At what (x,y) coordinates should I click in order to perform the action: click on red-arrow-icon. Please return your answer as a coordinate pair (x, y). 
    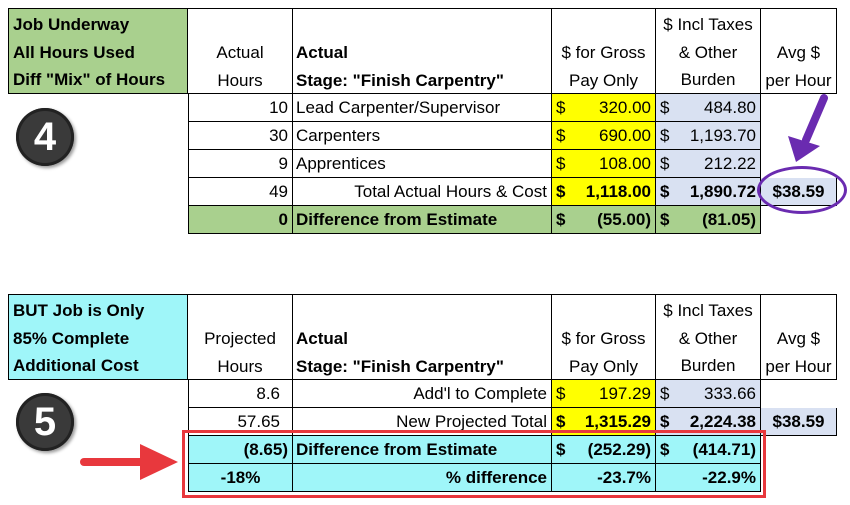
    Looking at the image, I should click on (129, 462).